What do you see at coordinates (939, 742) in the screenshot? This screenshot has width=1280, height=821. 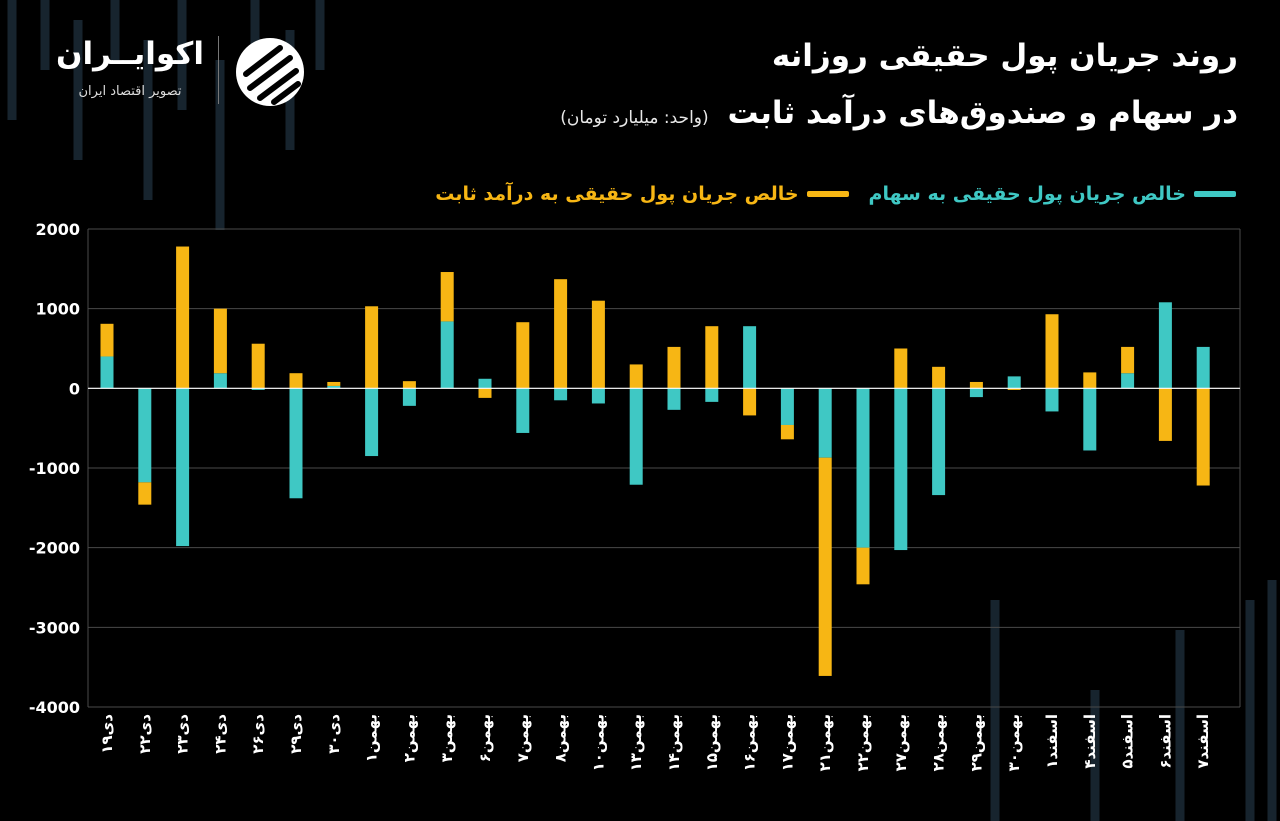 I see `x-tick-label: بهمن۲۸` at bounding box center [939, 742].